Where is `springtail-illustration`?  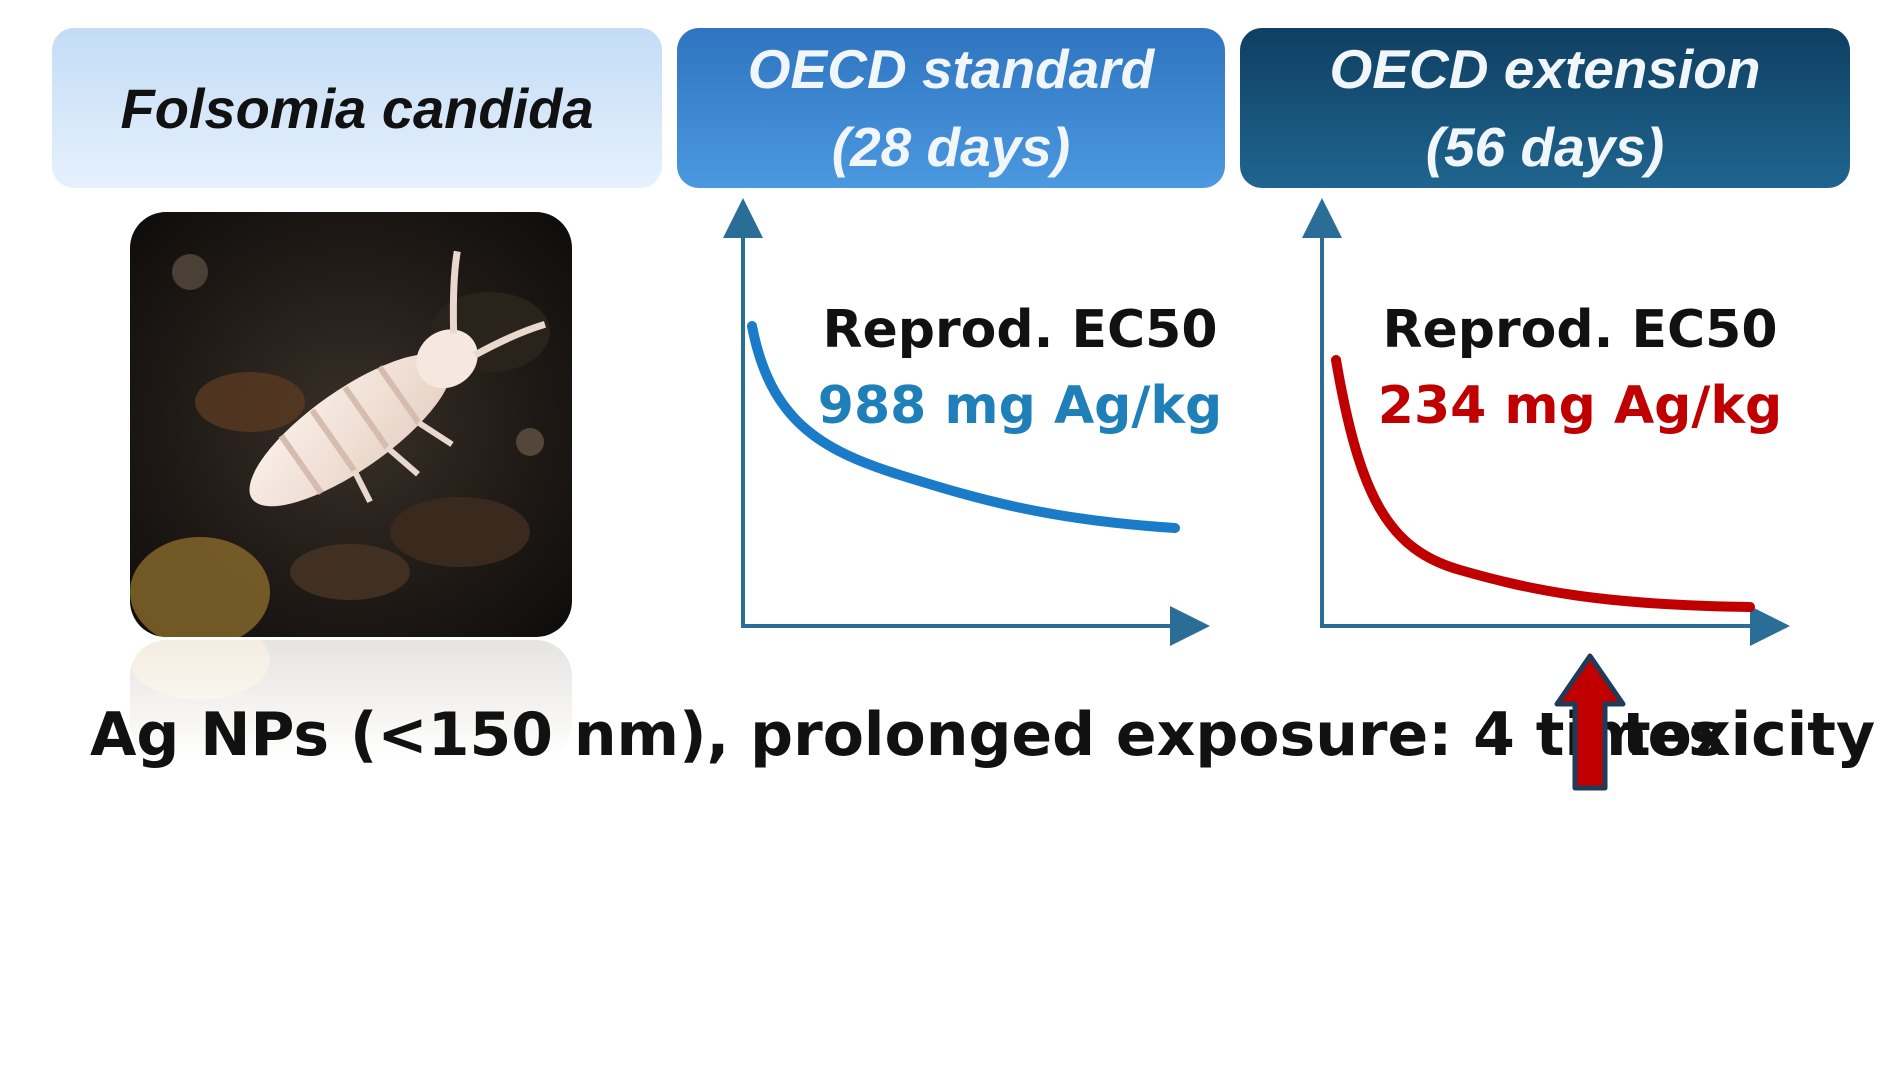
springtail-illustration is located at coordinates (351, 424).